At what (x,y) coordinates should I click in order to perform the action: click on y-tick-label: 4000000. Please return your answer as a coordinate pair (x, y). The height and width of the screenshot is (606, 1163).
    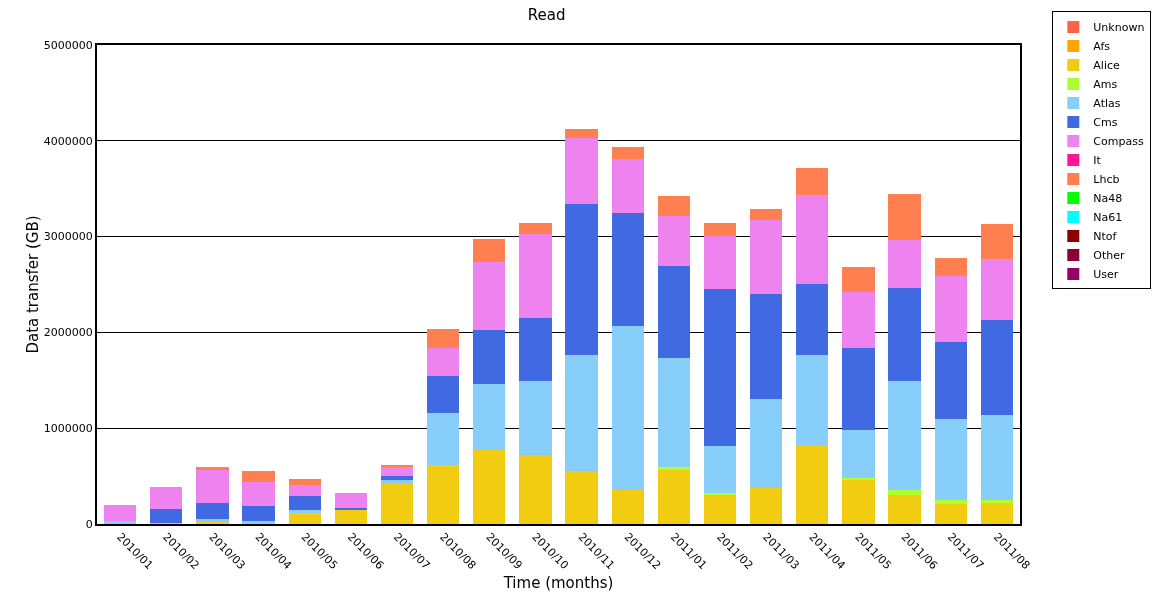
    Looking at the image, I should click on (68, 141).